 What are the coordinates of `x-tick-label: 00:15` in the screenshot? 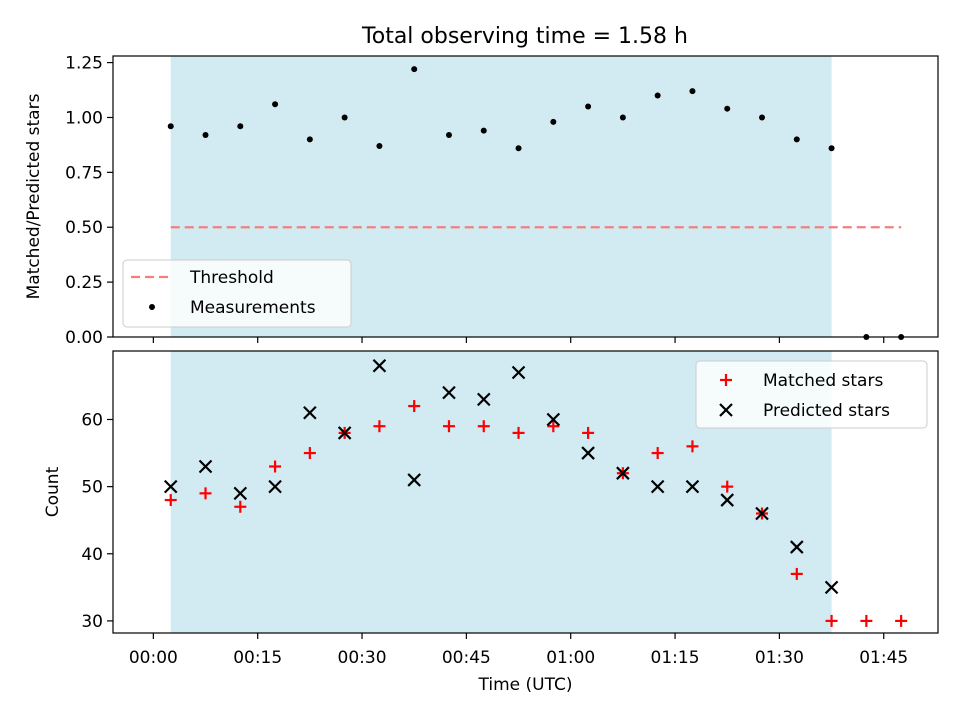 It's located at (257, 658).